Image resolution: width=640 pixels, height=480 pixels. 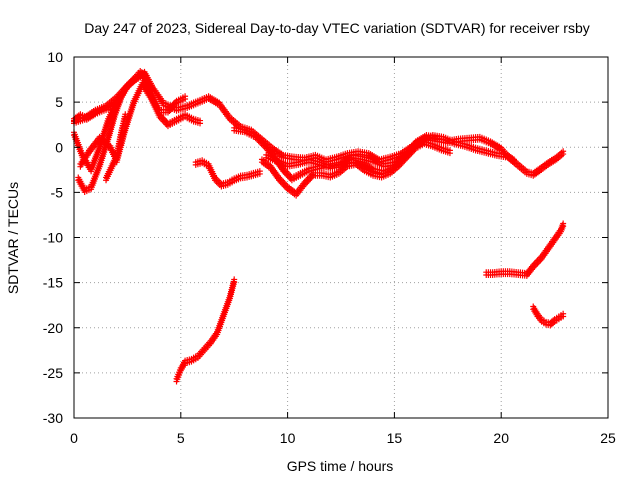 What do you see at coordinates (53, 238) in the screenshot?
I see `y-tick-label: -10` at bounding box center [53, 238].